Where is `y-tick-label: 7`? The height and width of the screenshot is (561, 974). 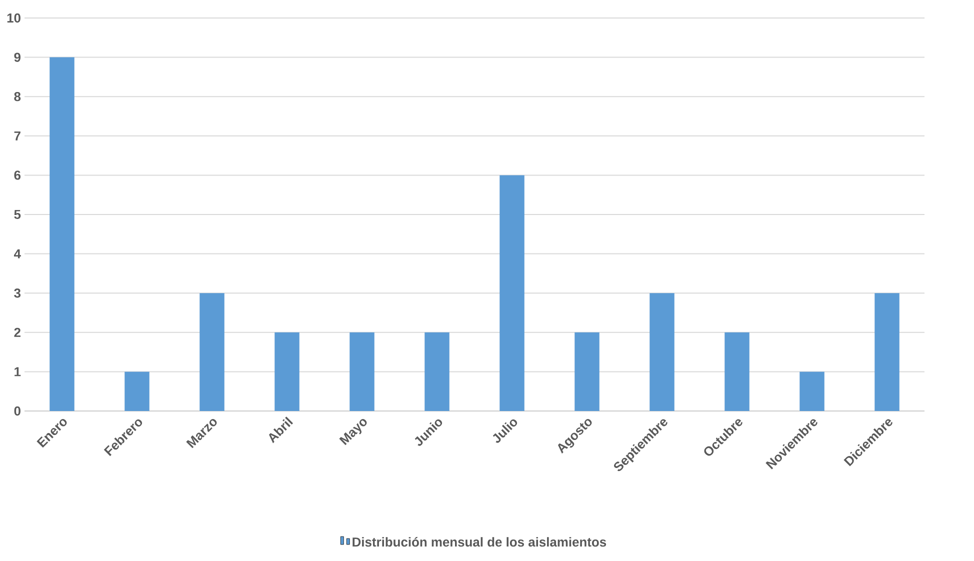
y-tick-label: 7 is located at coordinates (17, 135).